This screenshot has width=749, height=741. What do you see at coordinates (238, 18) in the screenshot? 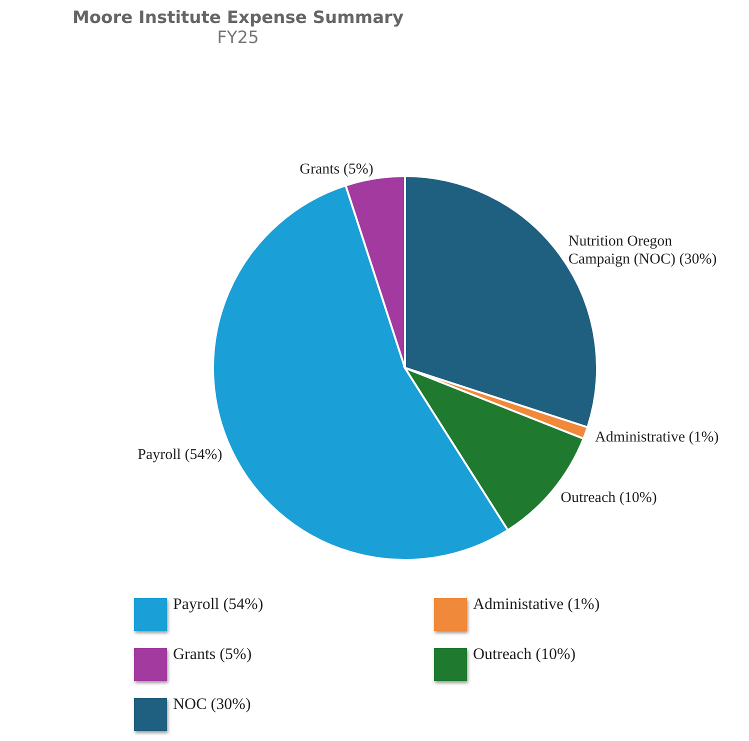
I see `chart-title: Moore Institute Expense Summary` at bounding box center [238, 18].